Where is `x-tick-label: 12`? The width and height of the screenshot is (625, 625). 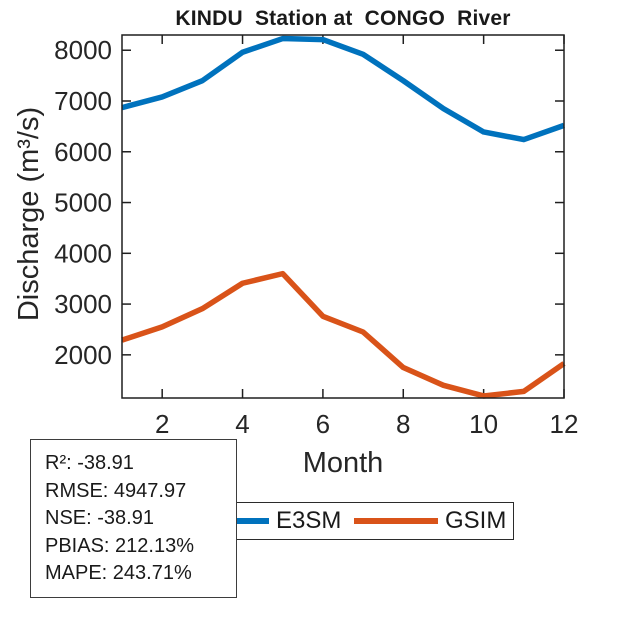
x-tick-label: 12 is located at coordinates (564, 424).